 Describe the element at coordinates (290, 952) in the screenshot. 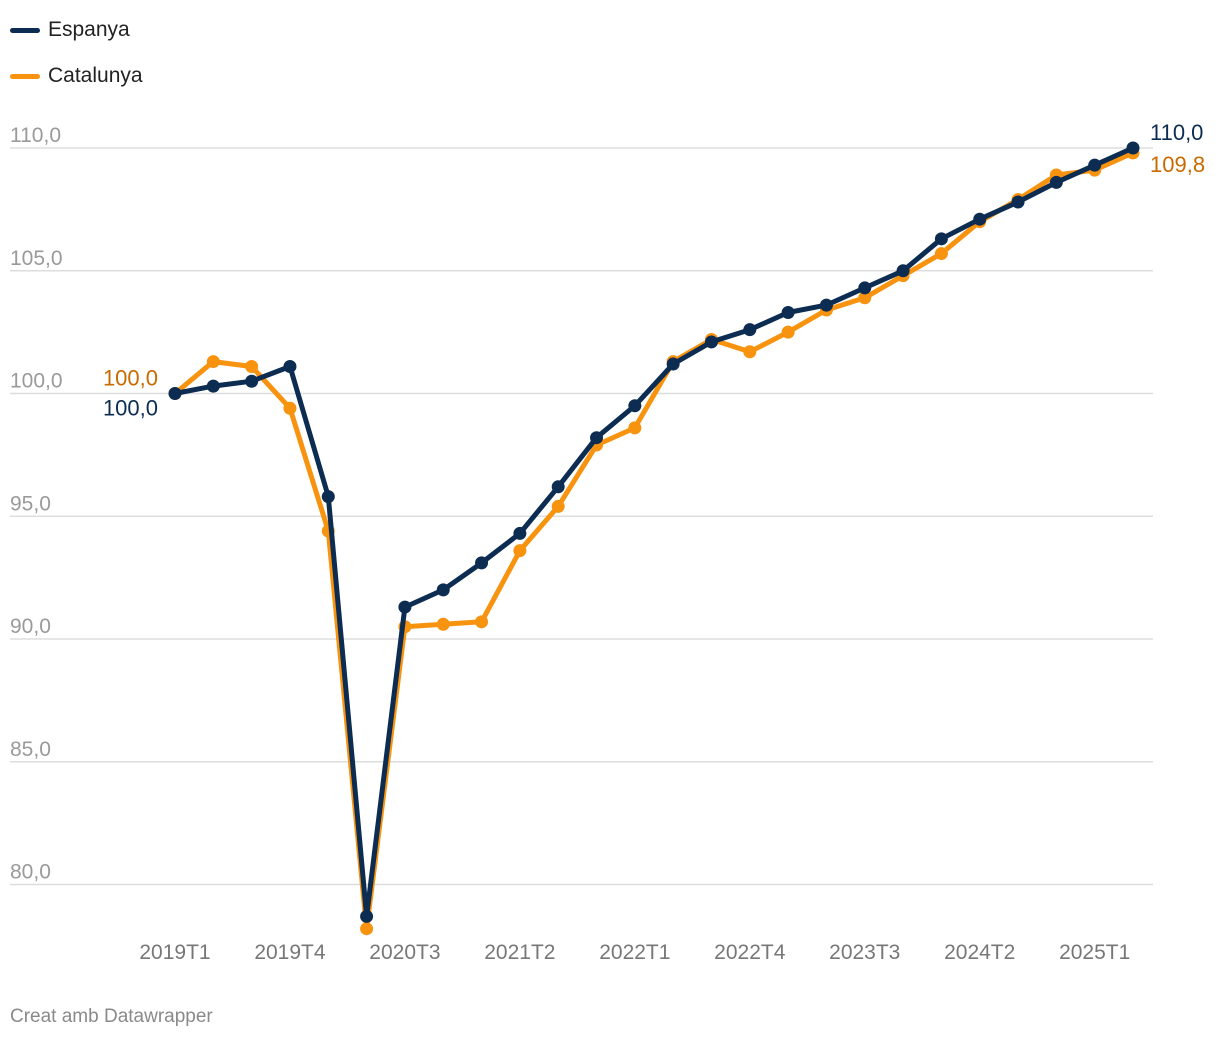

I see `x-tick-label: 2019T4` at that location.